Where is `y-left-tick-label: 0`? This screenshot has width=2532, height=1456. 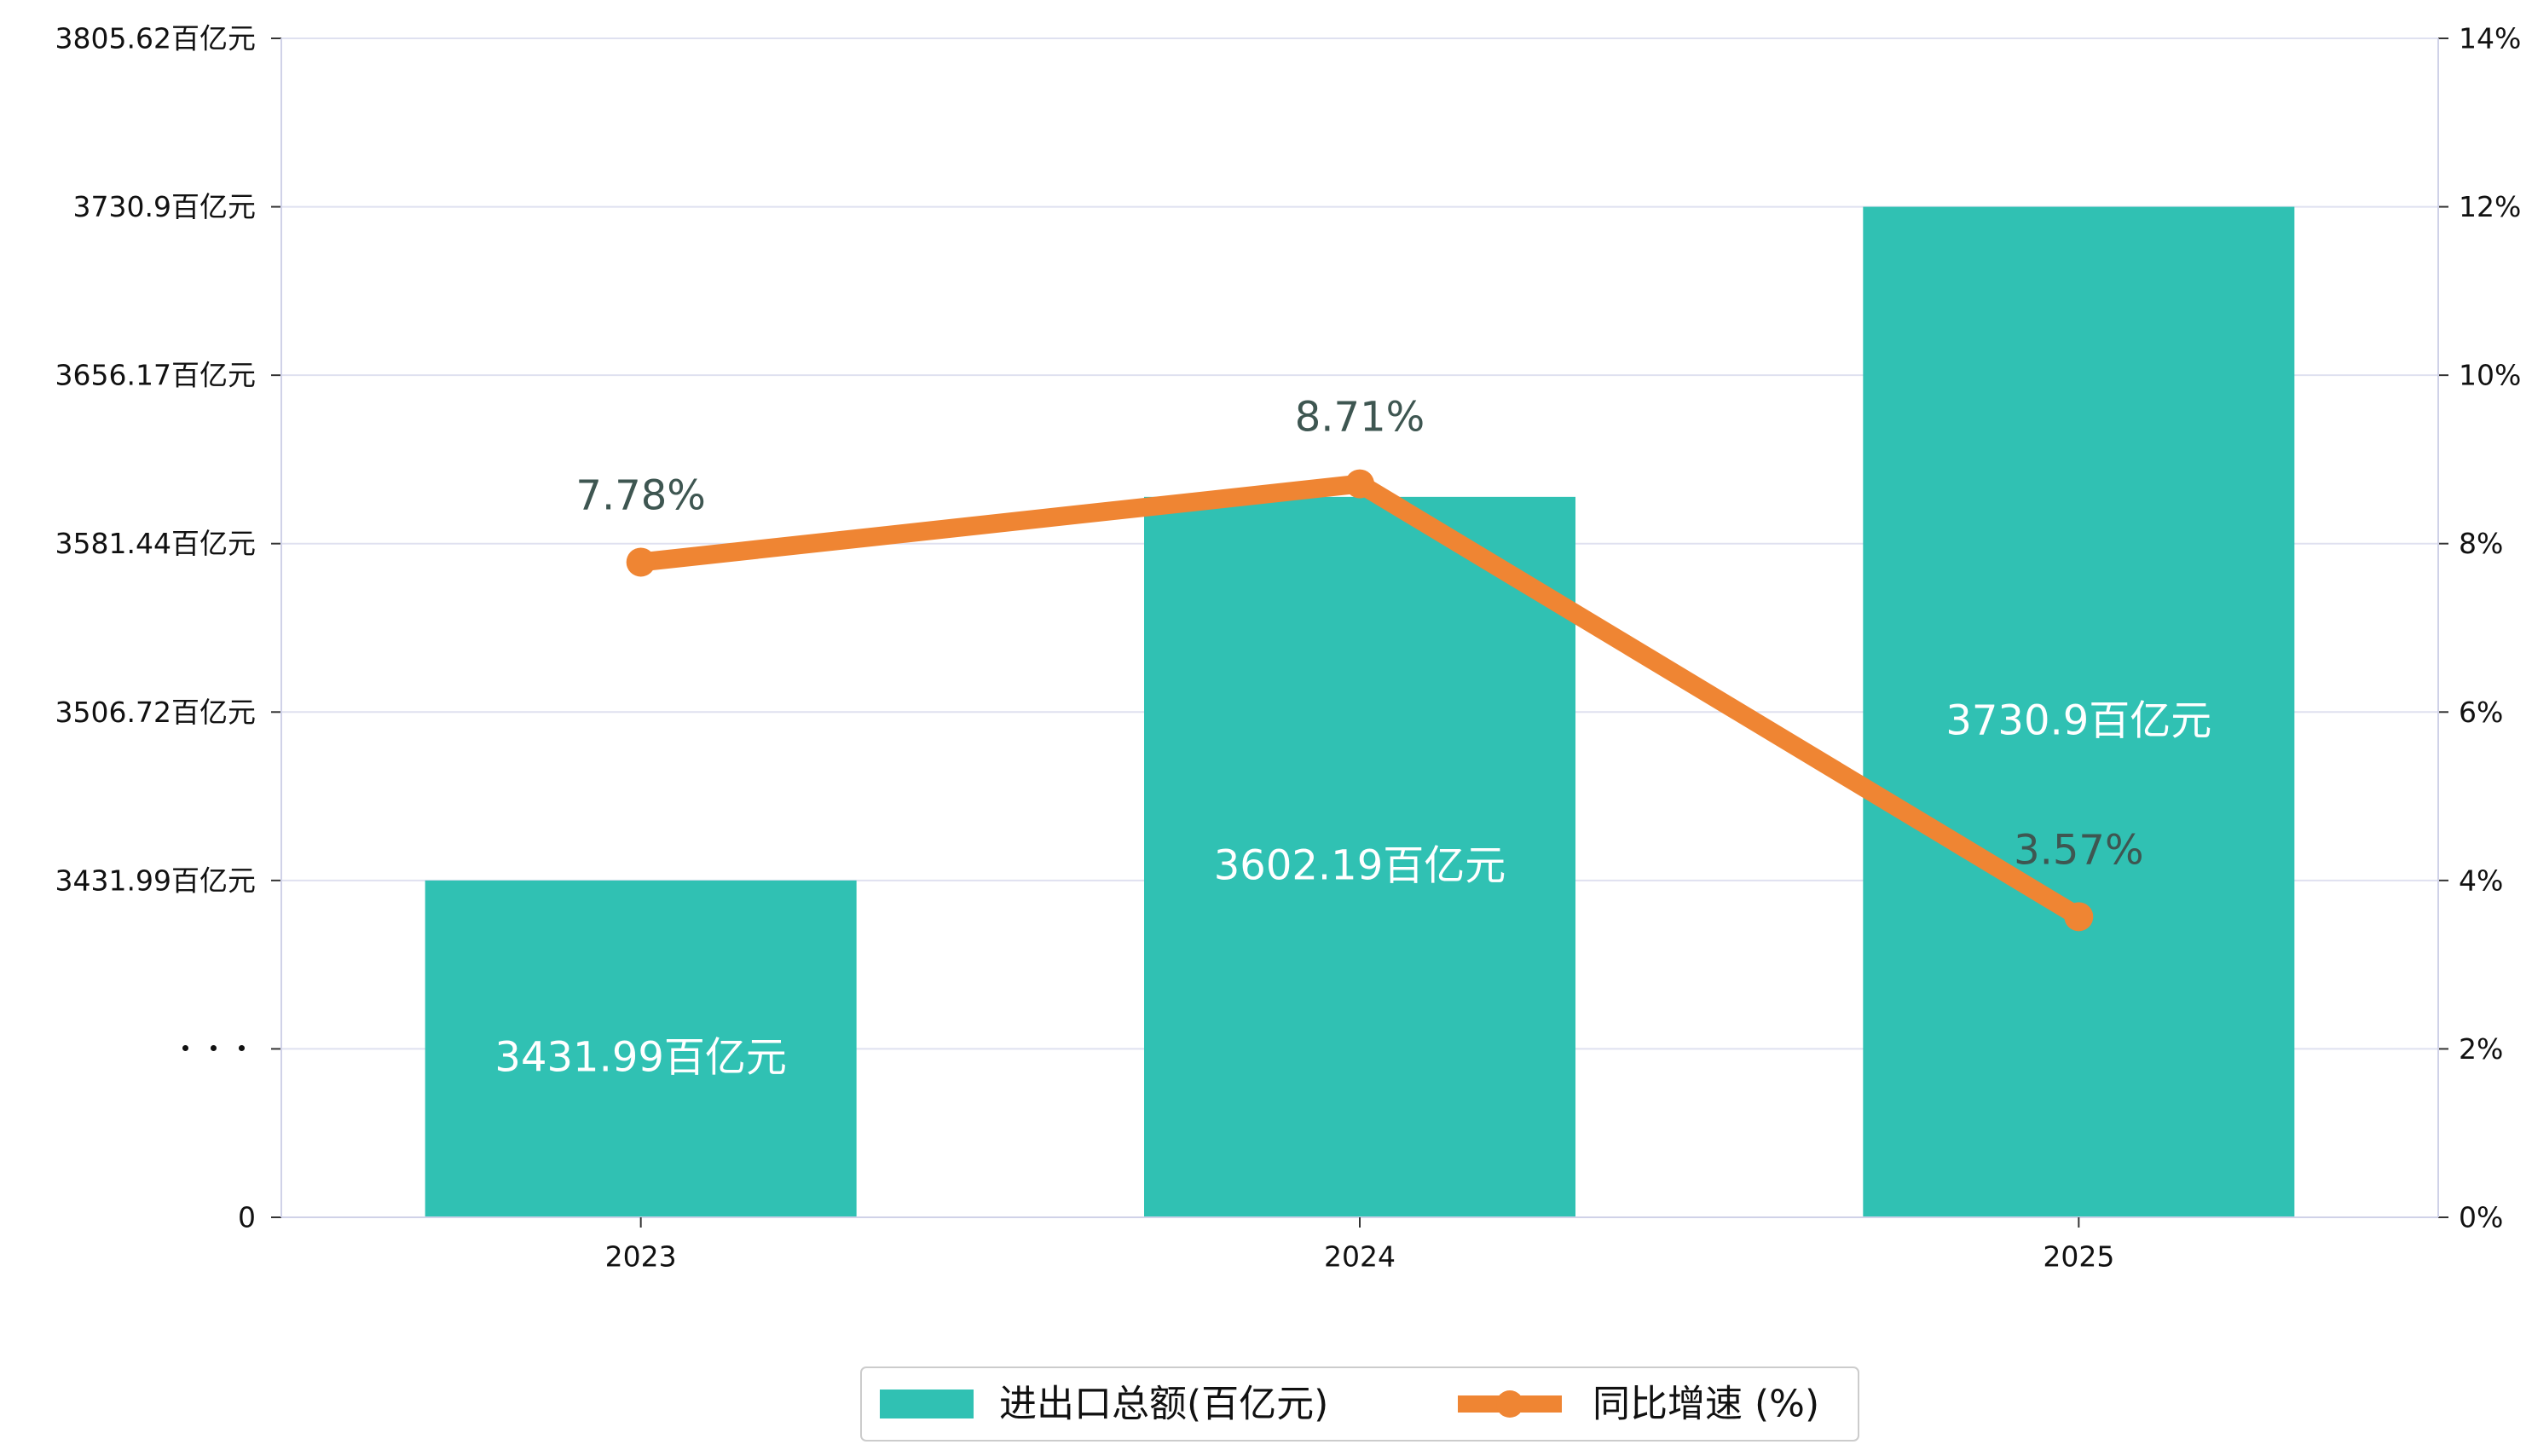
y-left-tick-label: 0 is located at coordinates (247, 1217).